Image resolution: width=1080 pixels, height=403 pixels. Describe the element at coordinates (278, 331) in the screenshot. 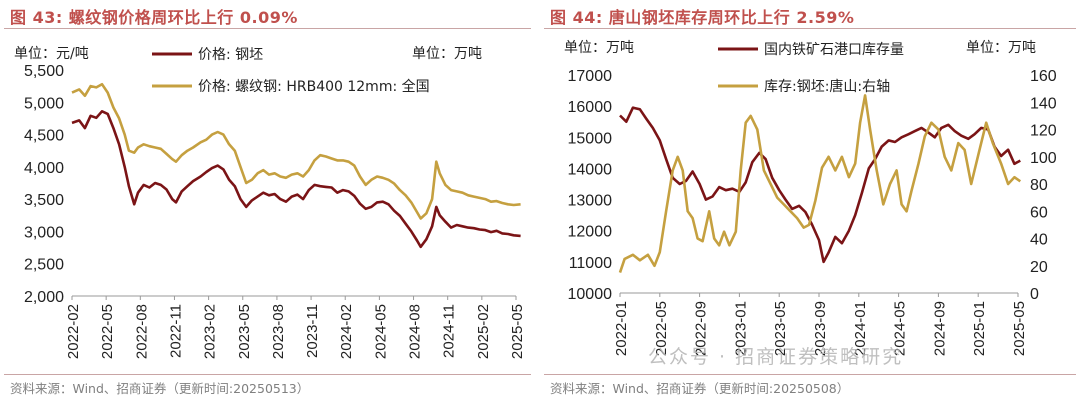

I see `x-tick-label: 2023-08` at that location.